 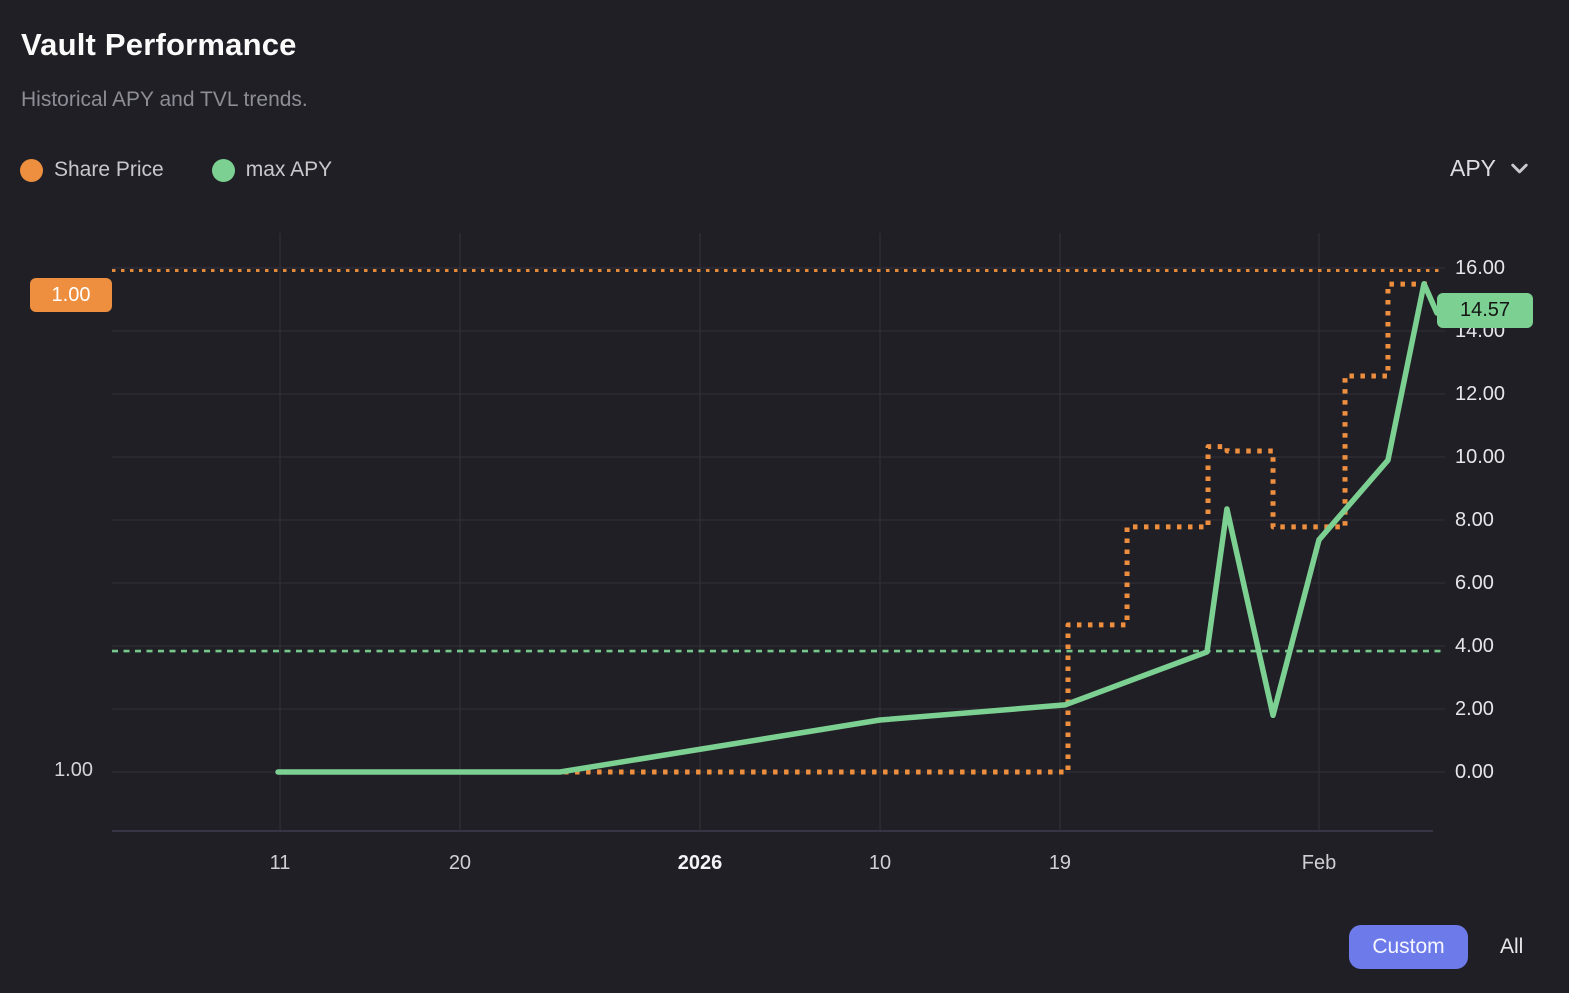 I want to click on legend-label-max-apy: max APY, so click(x=289, y=169).